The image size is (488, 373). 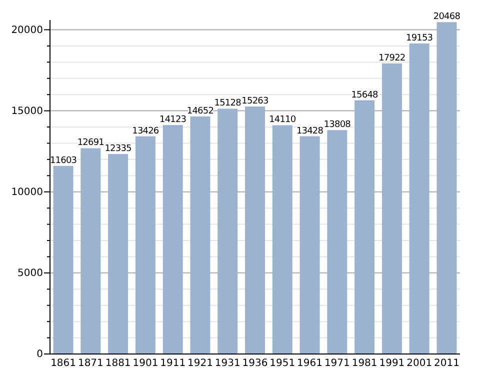 I want to click on data-label: 19153, so click(x=419, y=38).